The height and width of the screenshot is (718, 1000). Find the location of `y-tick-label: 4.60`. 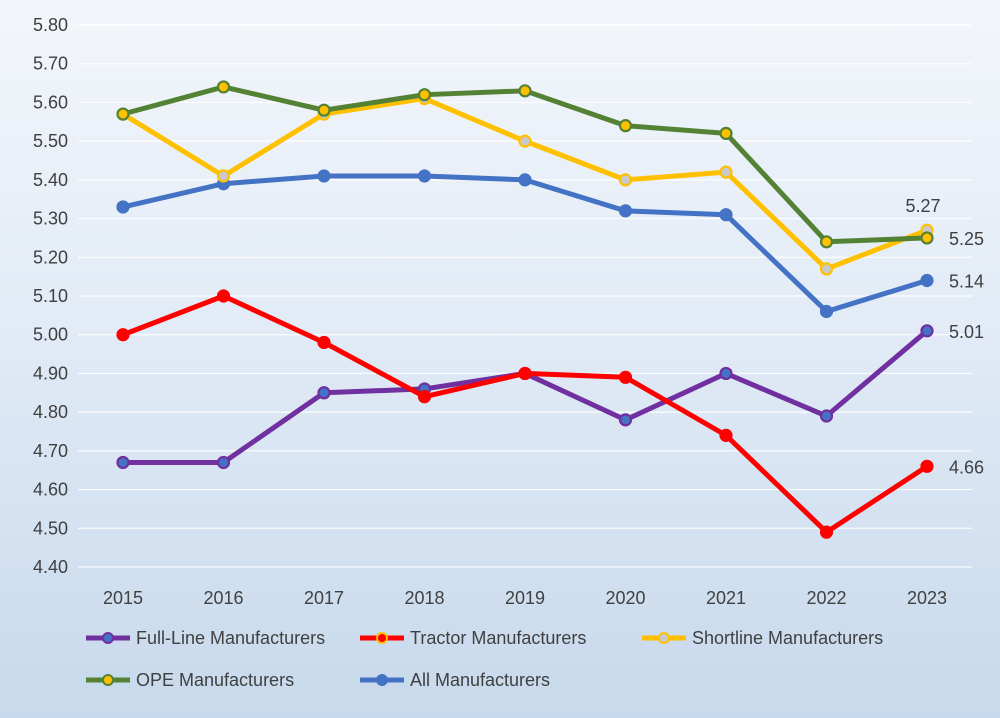

y-tick-label: 4.60 is located at coordinates (50, 490).